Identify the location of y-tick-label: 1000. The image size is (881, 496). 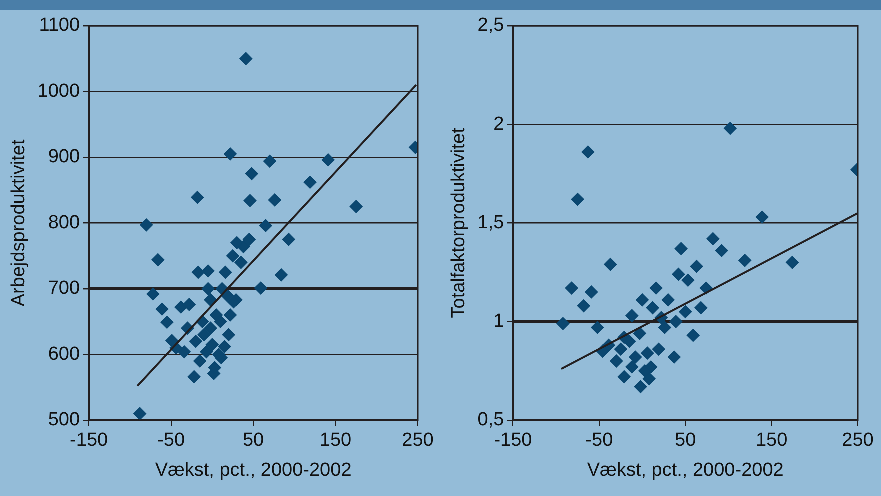
(59, 91).